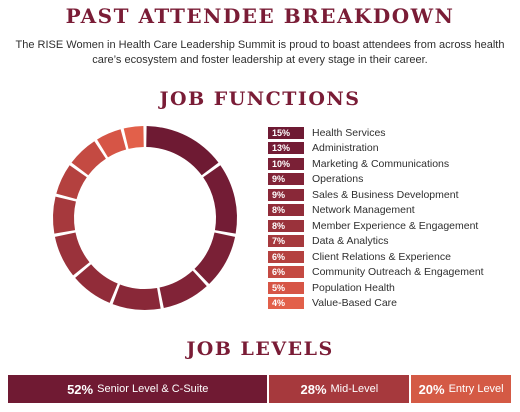 The height and width of the screenshot is (412, 520). What do you see at coordinates (355, 303) in the screenshot?
I see `legend-label: Value-Based Care` at bounding box center [355, 303].